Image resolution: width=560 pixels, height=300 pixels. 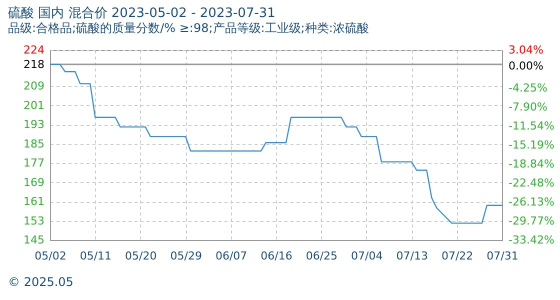 I want to click on y2-tick-label: -26.13%, so click(x=531, y=202).